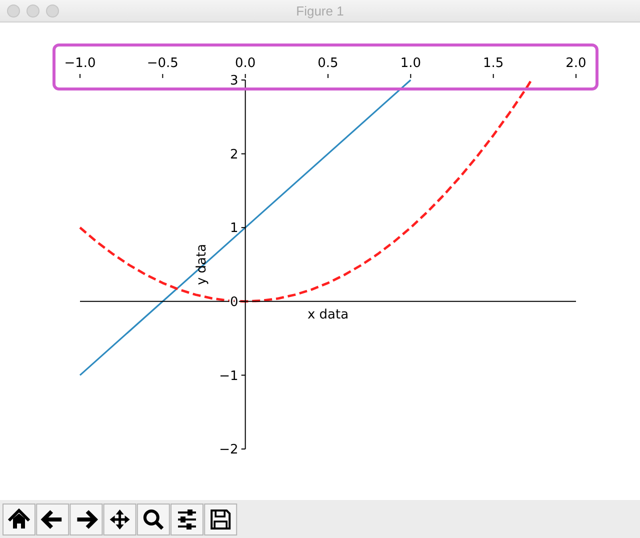 The width and height of the screenshot is (640, 538). What do you see at coordinates (228, 450) in the screenshot?
I see `y-tick-label: −2` at bounding box center [228, 450].